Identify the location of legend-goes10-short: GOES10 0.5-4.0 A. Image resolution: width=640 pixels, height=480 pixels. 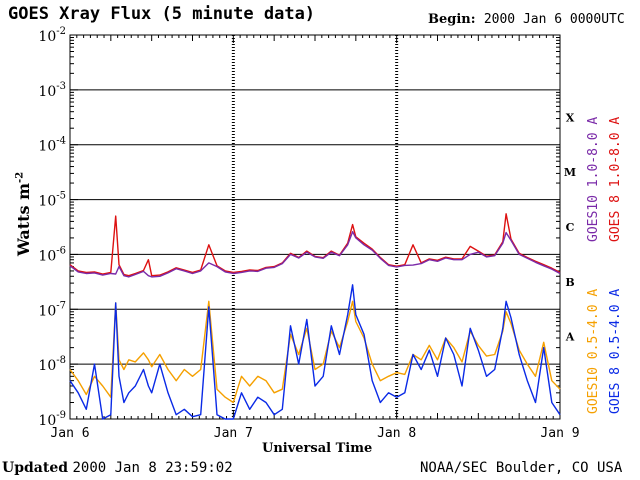
(593, 351).